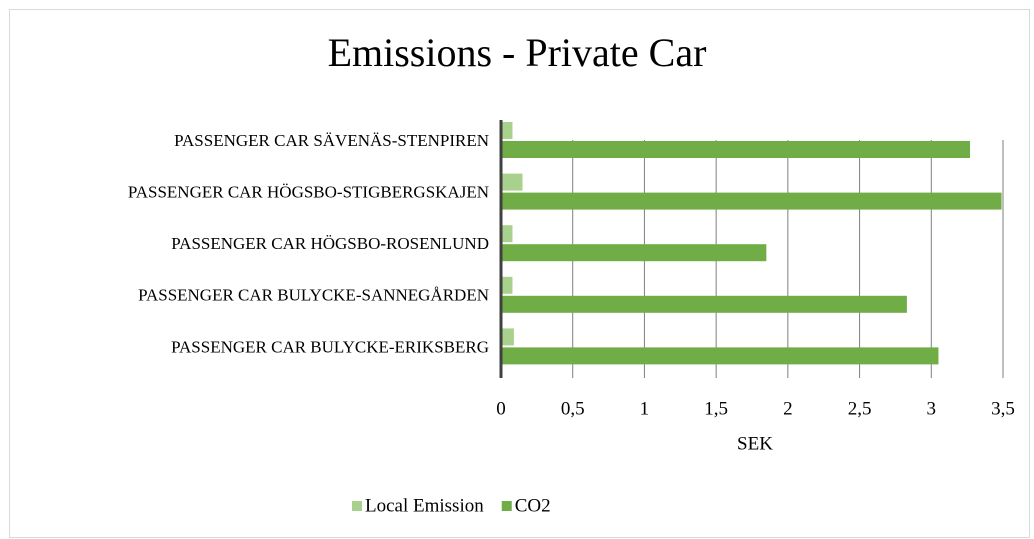 The image size is (1034, 539). Describe the element at coordinates (932, 408) in the screenshot. I see `x-tick-label: 3` at that location.